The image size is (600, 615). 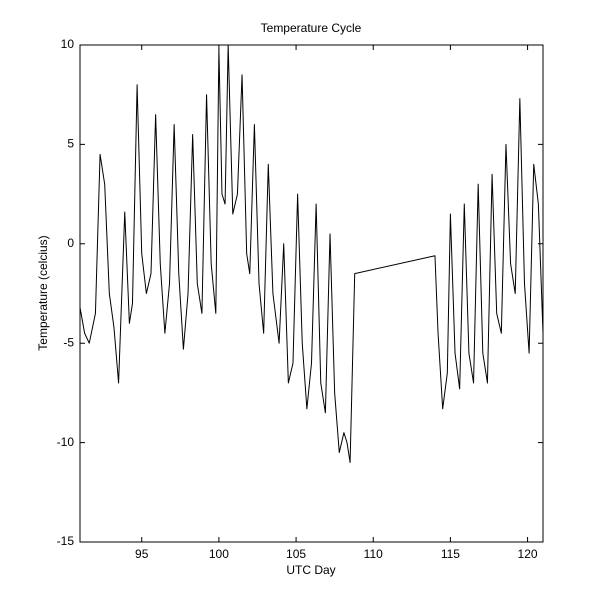 What do you see at coordinates (296, 554) in the screenshot?
I see `x-tick-label: 105` at bounding box center [296, 554].